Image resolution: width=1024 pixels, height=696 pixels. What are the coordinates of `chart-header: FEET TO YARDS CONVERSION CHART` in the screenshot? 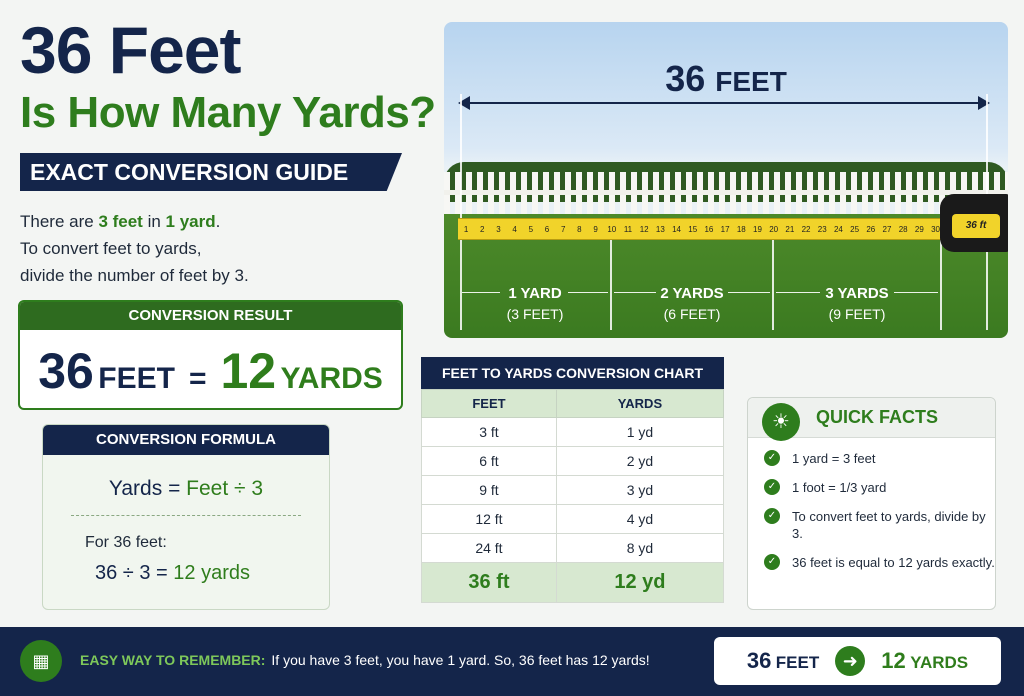 It's located at (572, 373).